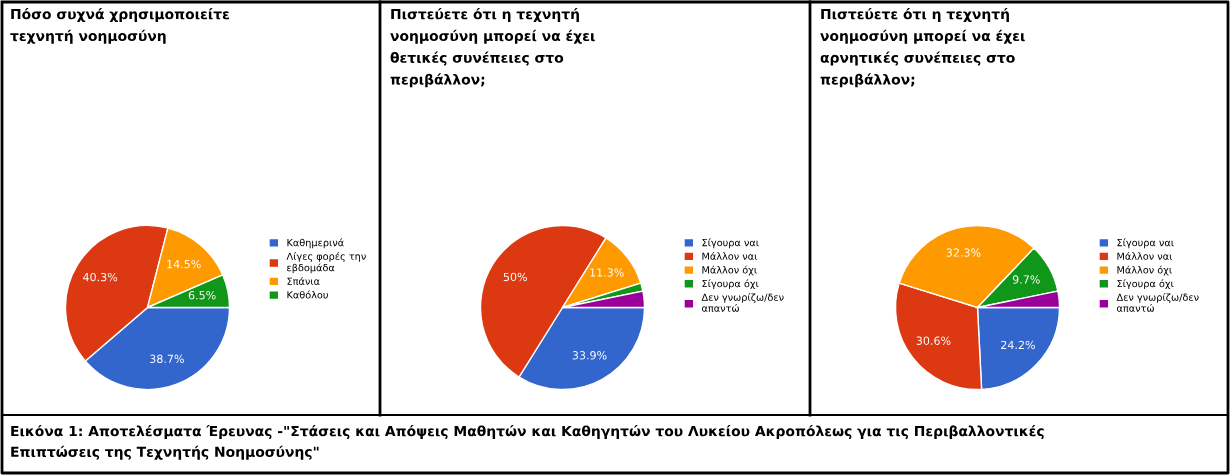  I want to click on legend-label: Καθημερινά, so click(315, 243).